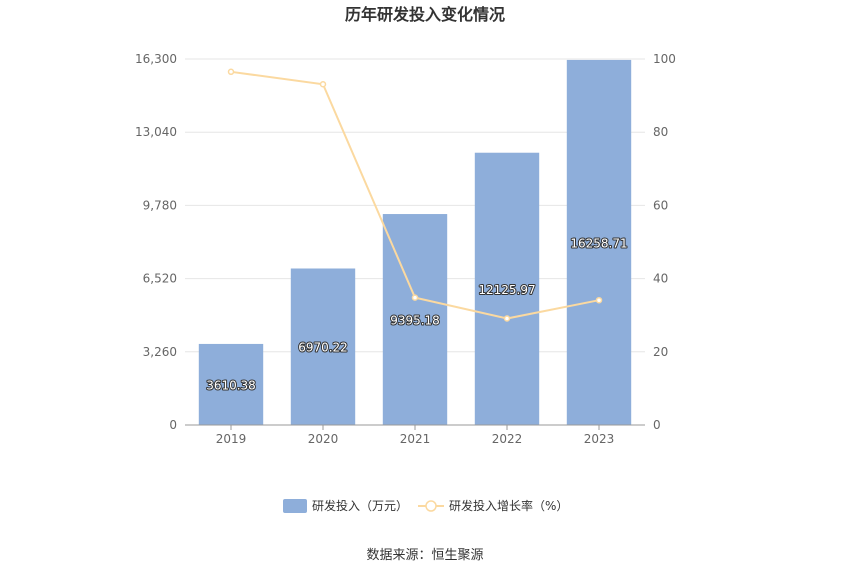 This screenshot has height=579, width=850. I want to click on x-axis: 2019 2020 2021 2022 2023, so click(415, 435).